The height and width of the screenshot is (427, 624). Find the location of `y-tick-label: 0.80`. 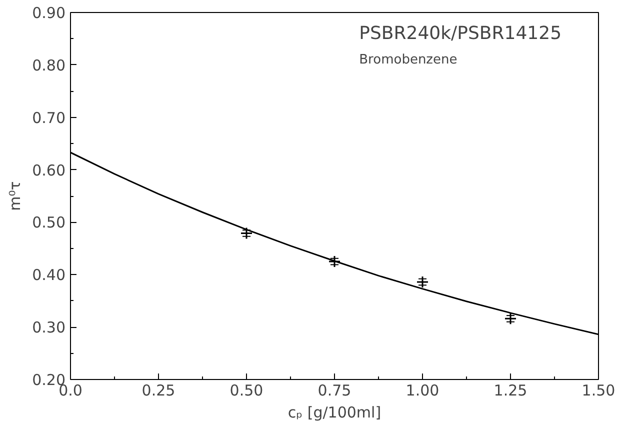

y-tick-label: 0.80 is located at coordinates (49, 65).